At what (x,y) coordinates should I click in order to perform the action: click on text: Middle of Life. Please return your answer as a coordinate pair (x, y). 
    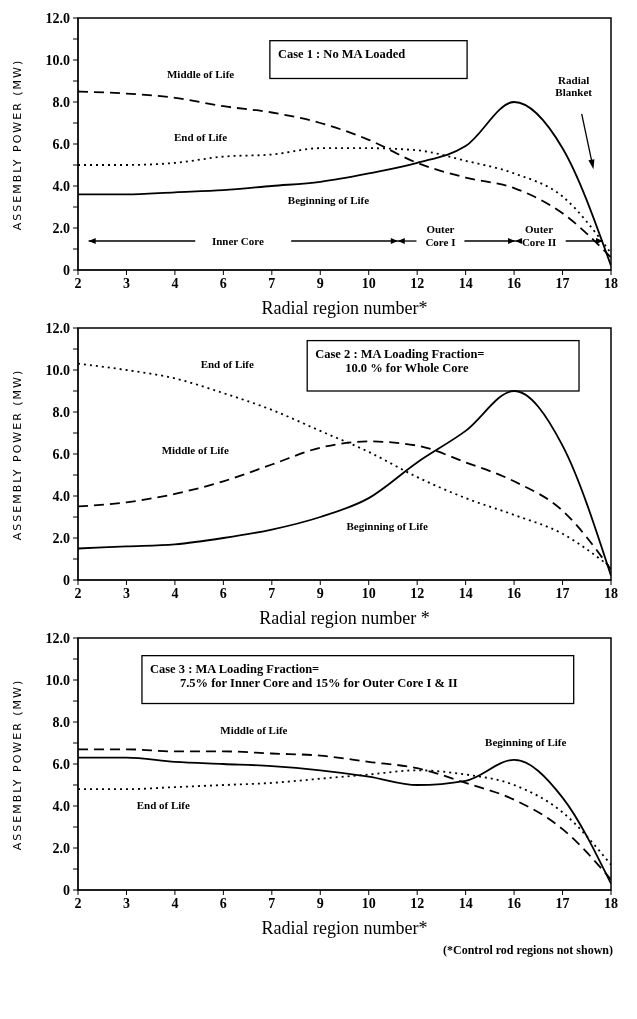
    Looking at the image, I should click on (195, 450).